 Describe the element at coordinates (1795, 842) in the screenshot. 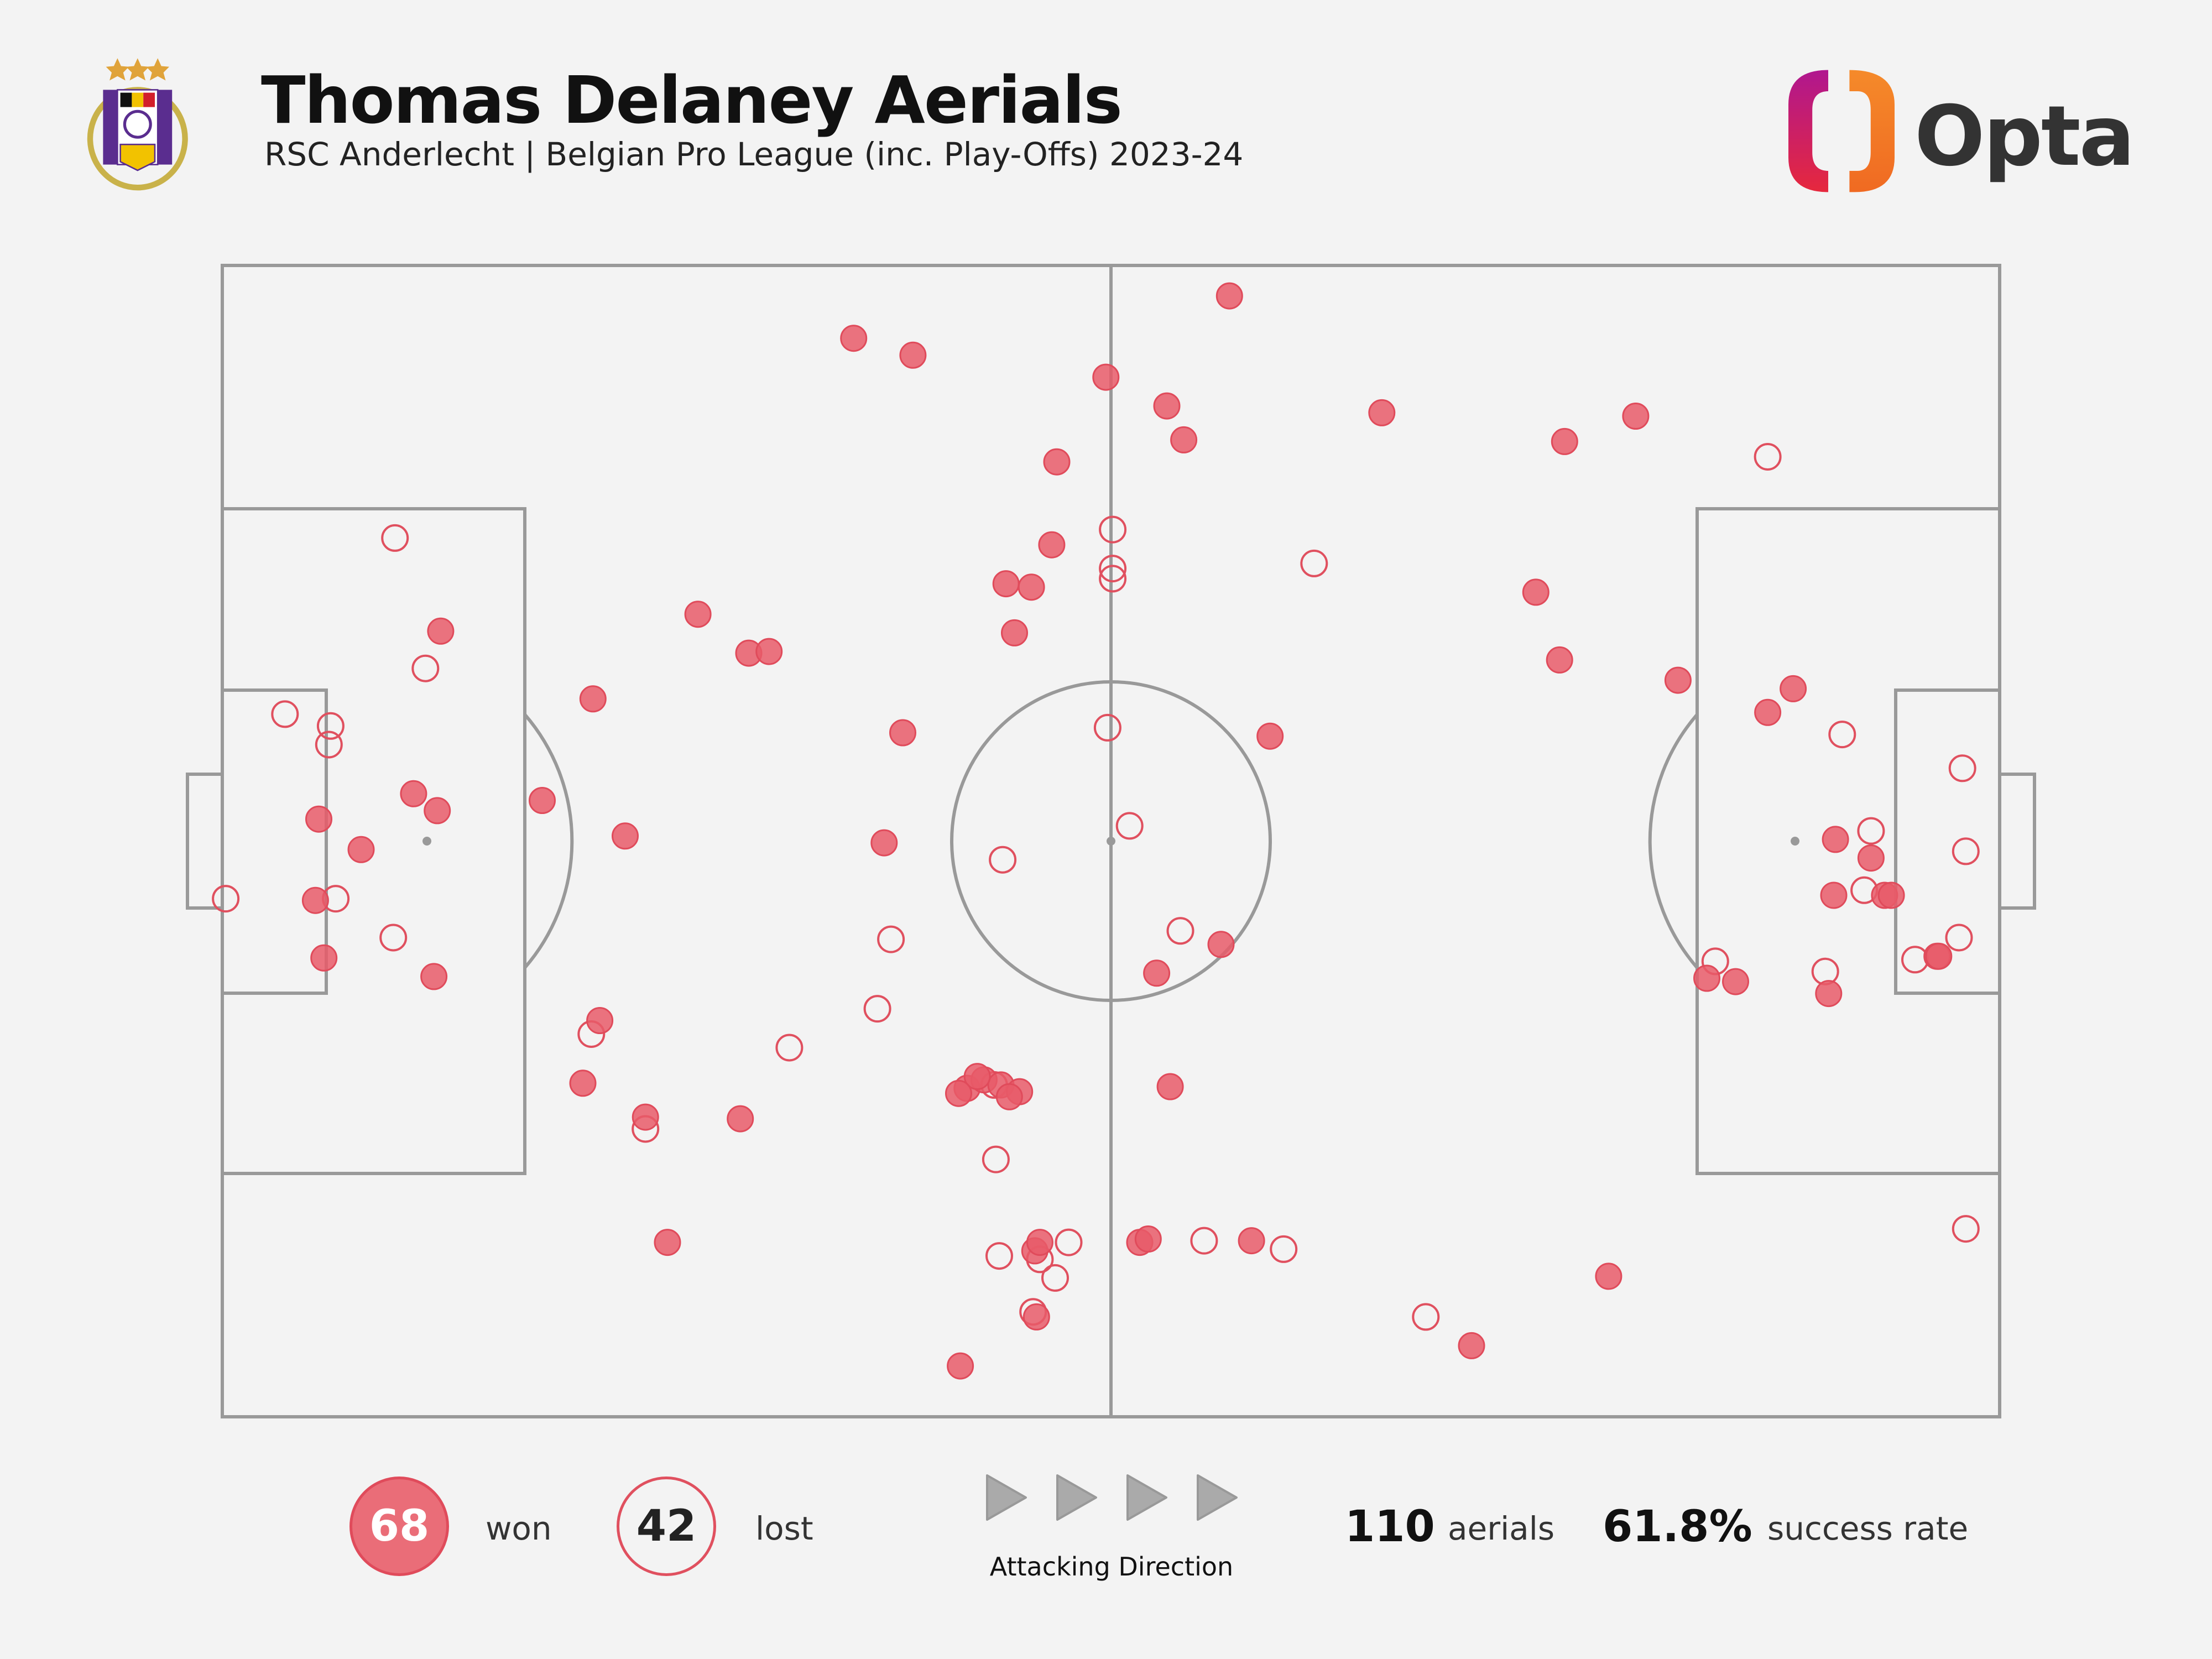

I see `right-penalty-spot` at that location.